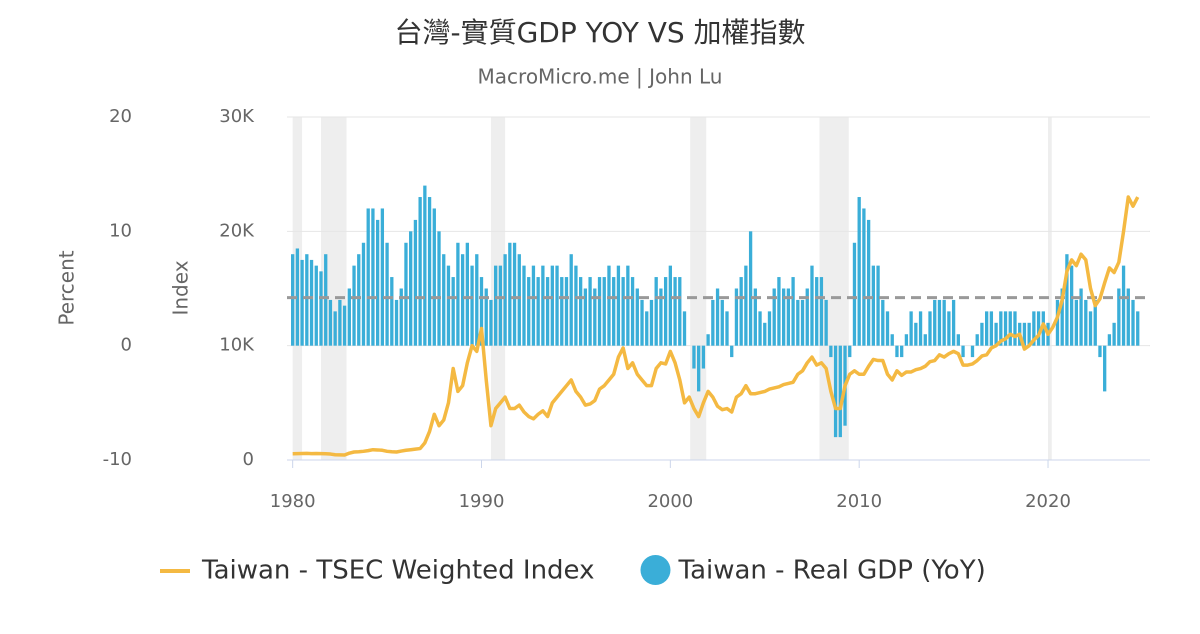 This screenshot has width=1200, height=634. What do you see at coordinates (237, 116) in the screenshot?
I see `y2-tick-label: 30K` at bounding box center [237, 116].